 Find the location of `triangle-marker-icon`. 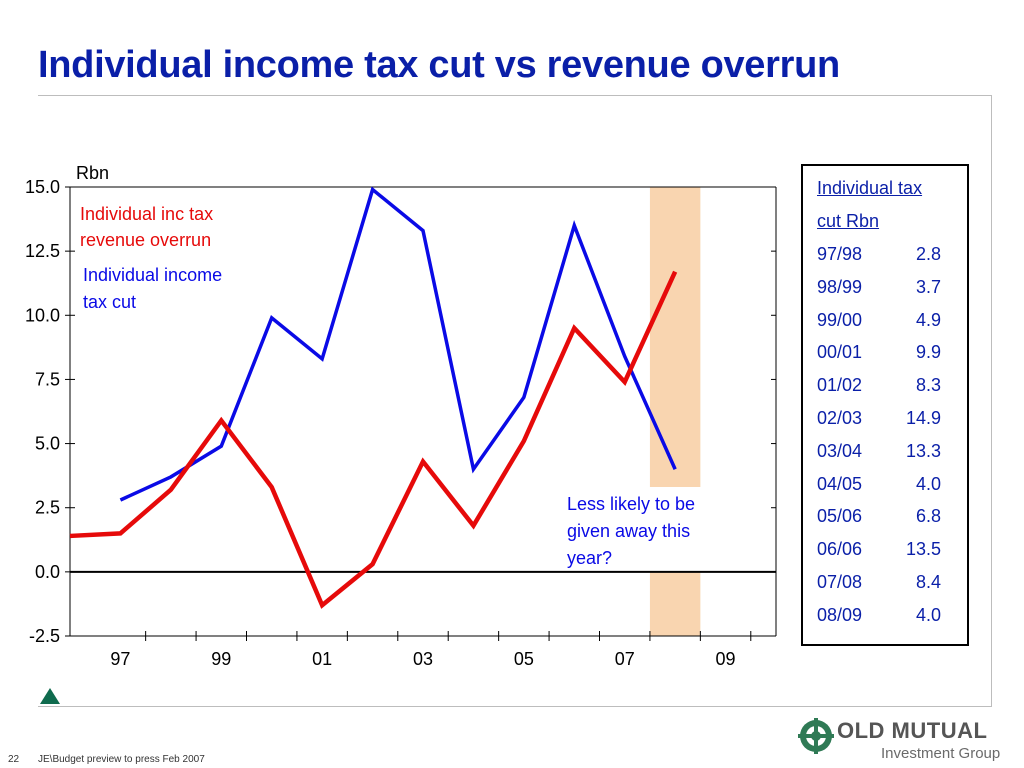

triangle-marker-icon is located at coordinates (50, 696).